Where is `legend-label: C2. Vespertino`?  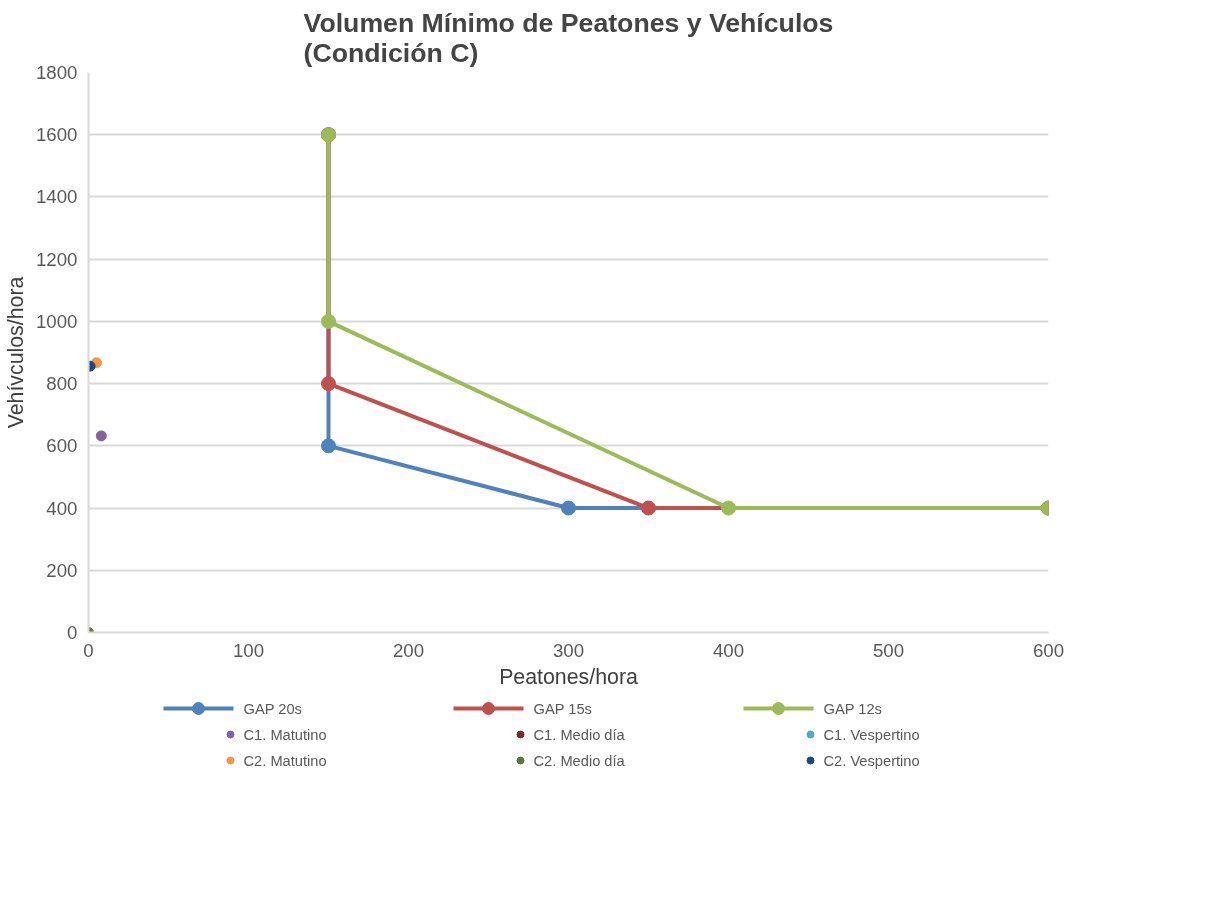 legend-label: C2. Vespertino is located at coordinates (871, 760).